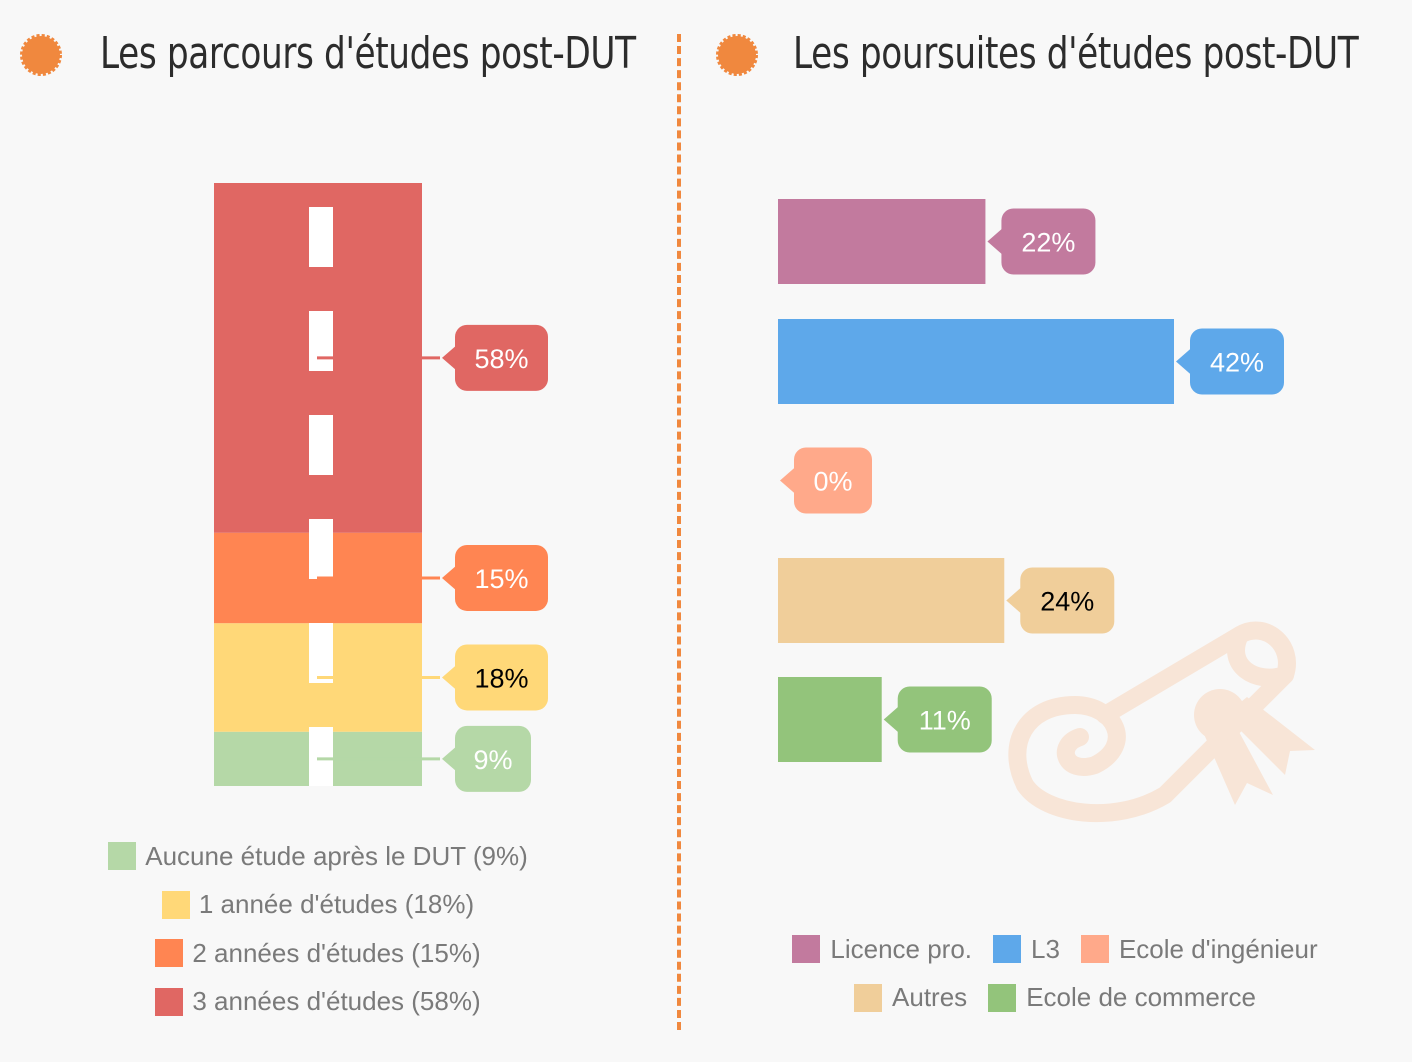 The width and height of the screenshot is (1412, 1062). I want to click on data-label-5: 11%, so click(945, 721).